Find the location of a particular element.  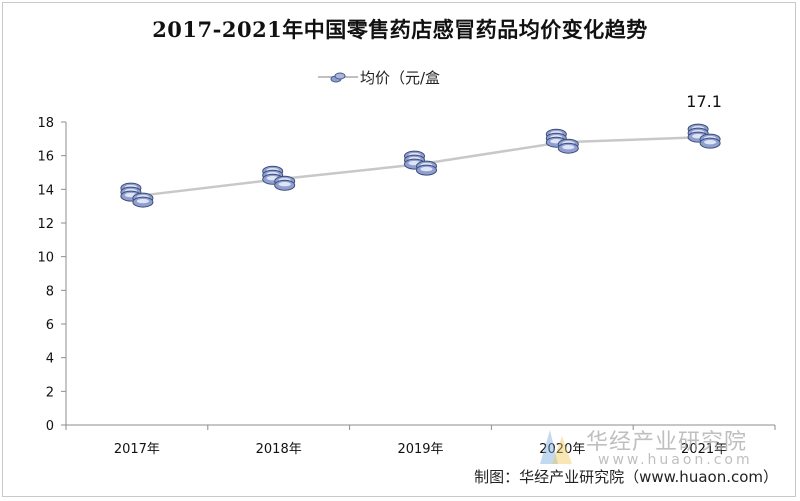

x-tick-label: 2020年 is located at coordinates (562, 449).